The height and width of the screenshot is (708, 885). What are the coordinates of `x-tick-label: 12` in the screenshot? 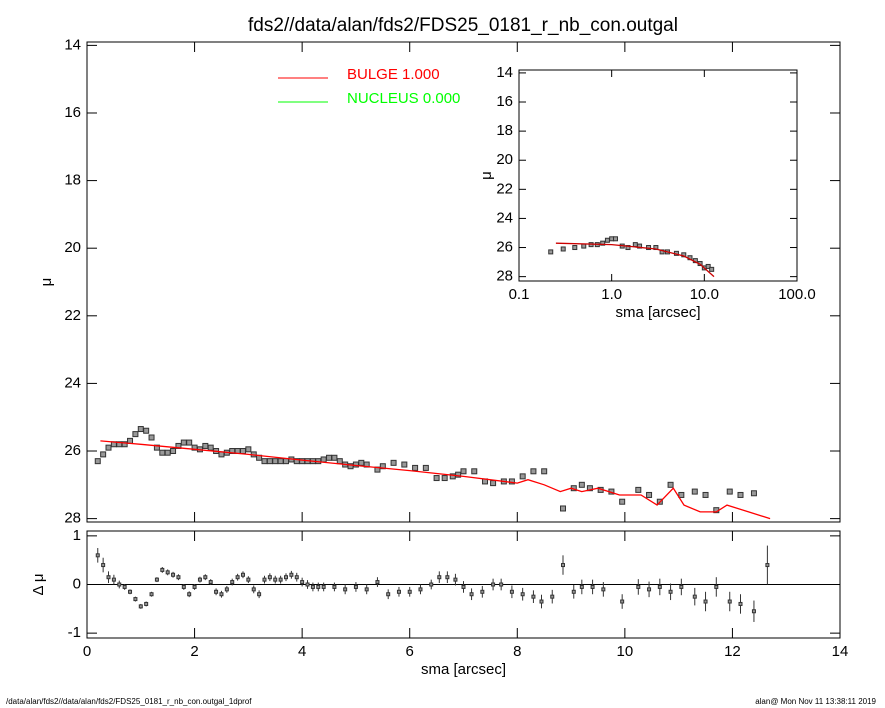 It's located at (732, 651).